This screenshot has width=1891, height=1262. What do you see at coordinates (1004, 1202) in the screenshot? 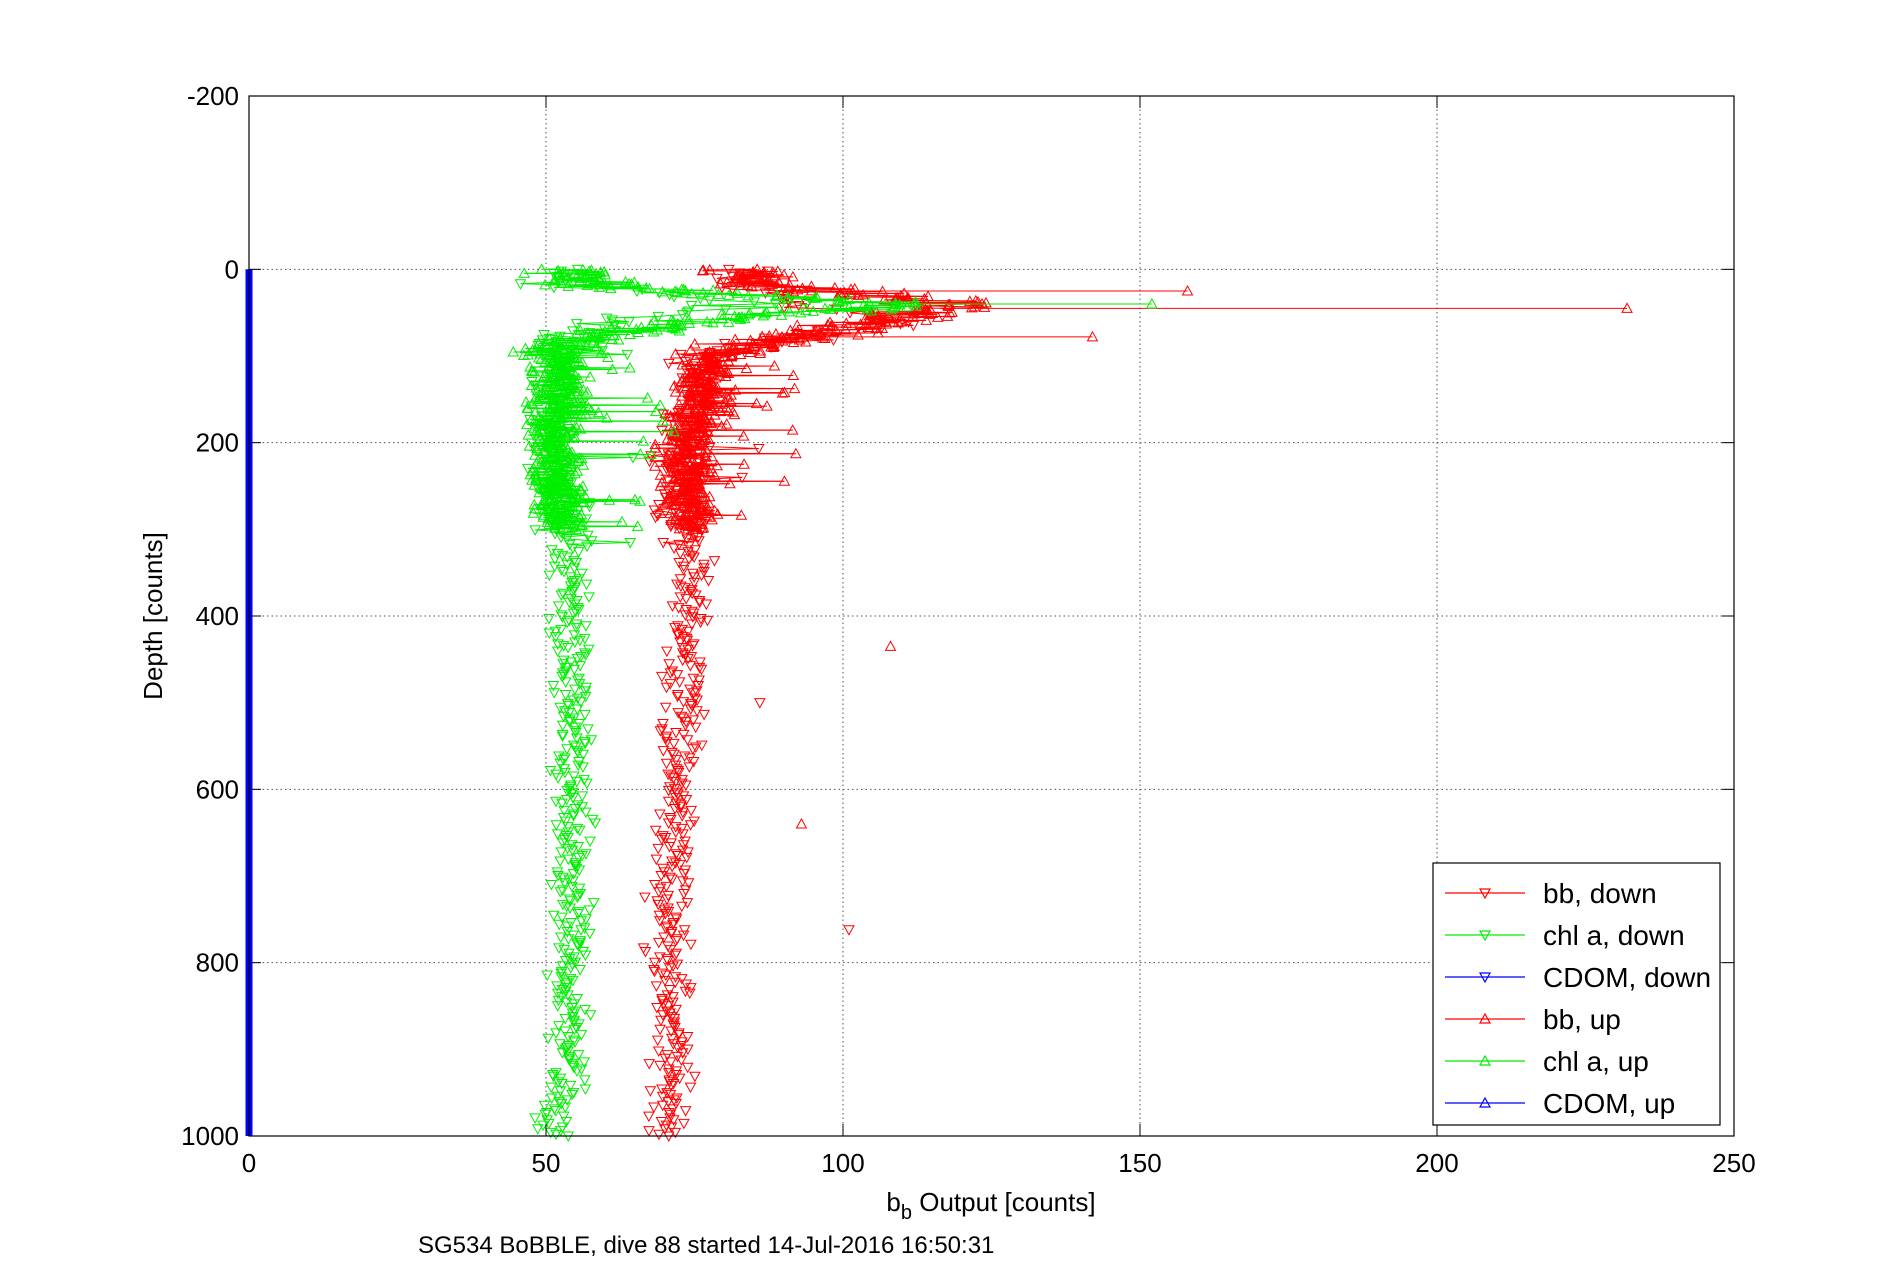
I see `x-axis-label-rest: Output [counts]` at bounding box center [1004, 1202].